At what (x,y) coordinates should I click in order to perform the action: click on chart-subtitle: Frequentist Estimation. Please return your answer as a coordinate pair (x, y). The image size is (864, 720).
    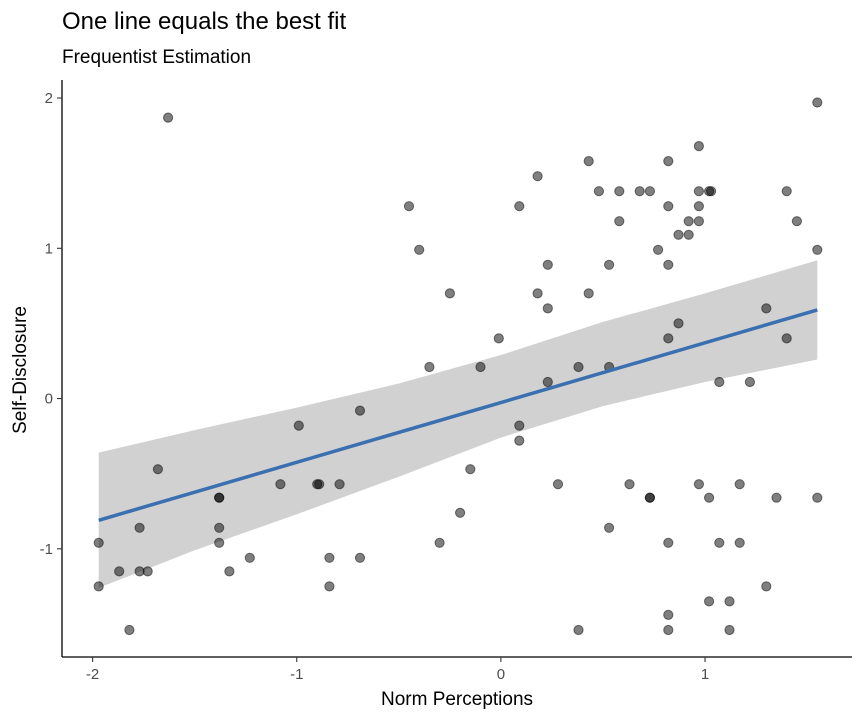
    Looking at the image, I should click on (156, 57).